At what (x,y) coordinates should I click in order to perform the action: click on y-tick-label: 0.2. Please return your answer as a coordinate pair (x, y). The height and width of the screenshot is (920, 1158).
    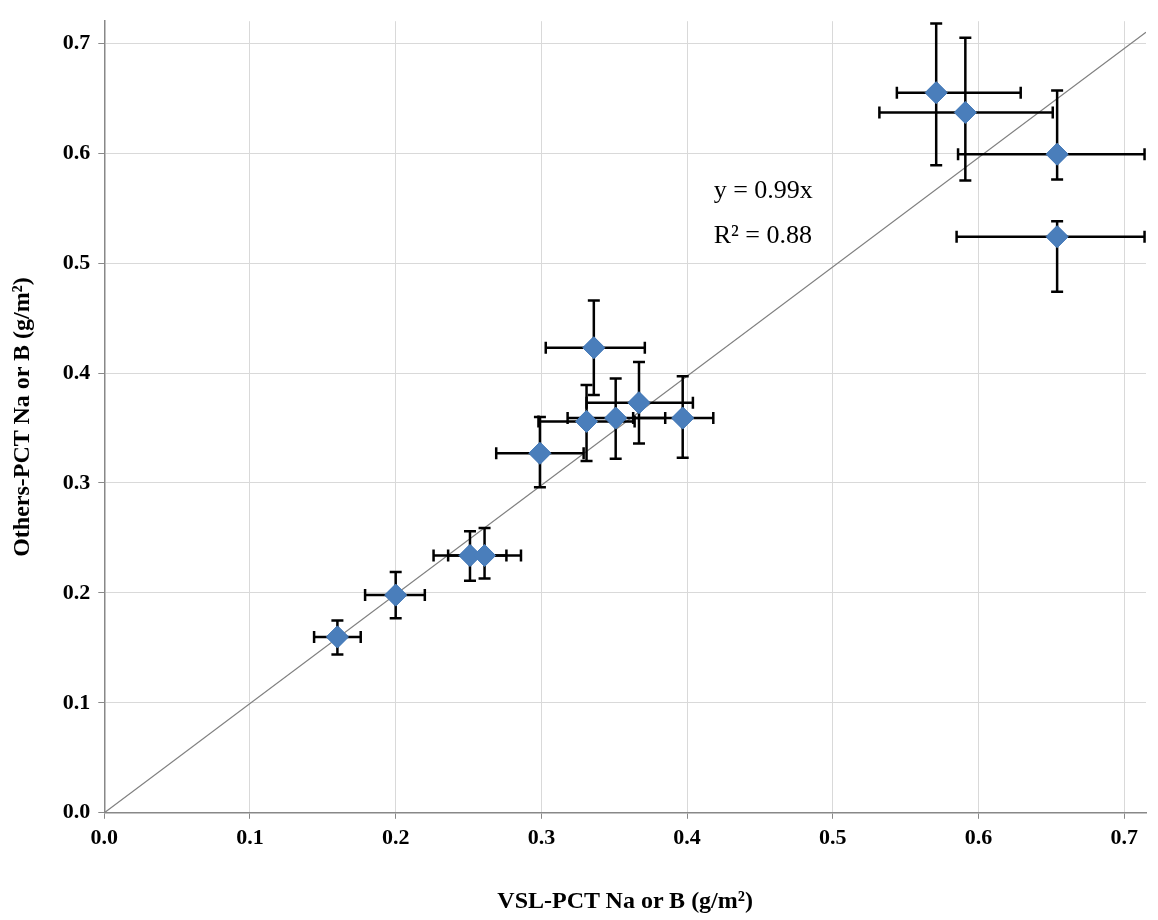
    Looking at the image, I should click on (76, 591).